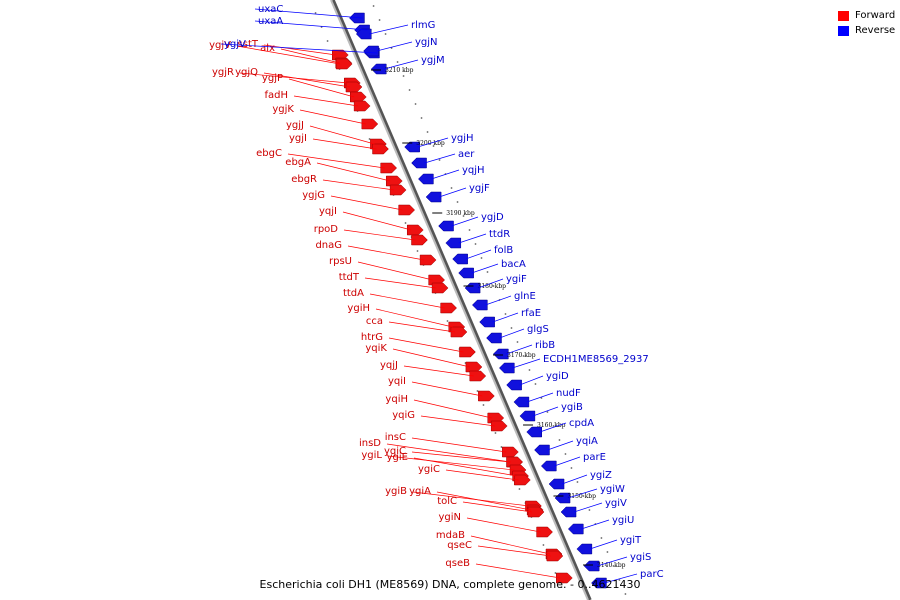  Describe the element at coordinates (298, 138) in the screenshot. I see `forward-gene-label: ygjI` at that location.